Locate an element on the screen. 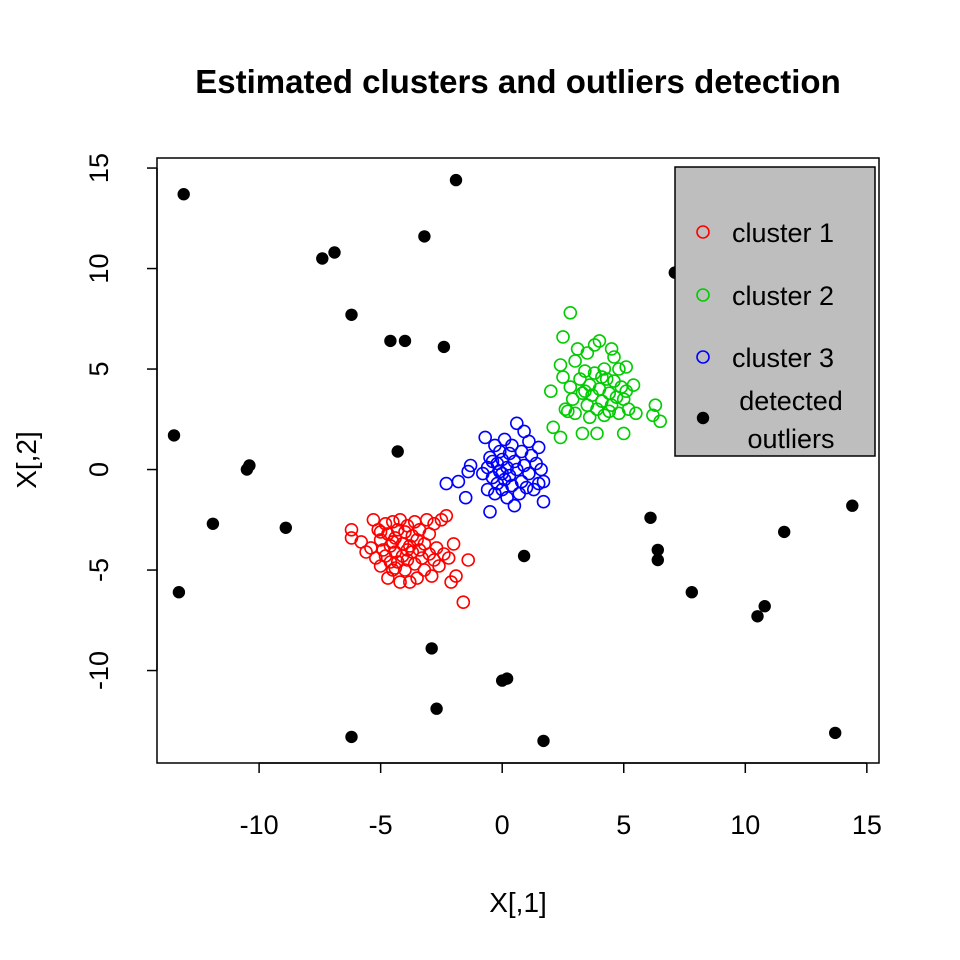 This screenshot has height=960, width=960. legend-label: detected outliers is located at coordinates (791, 420).